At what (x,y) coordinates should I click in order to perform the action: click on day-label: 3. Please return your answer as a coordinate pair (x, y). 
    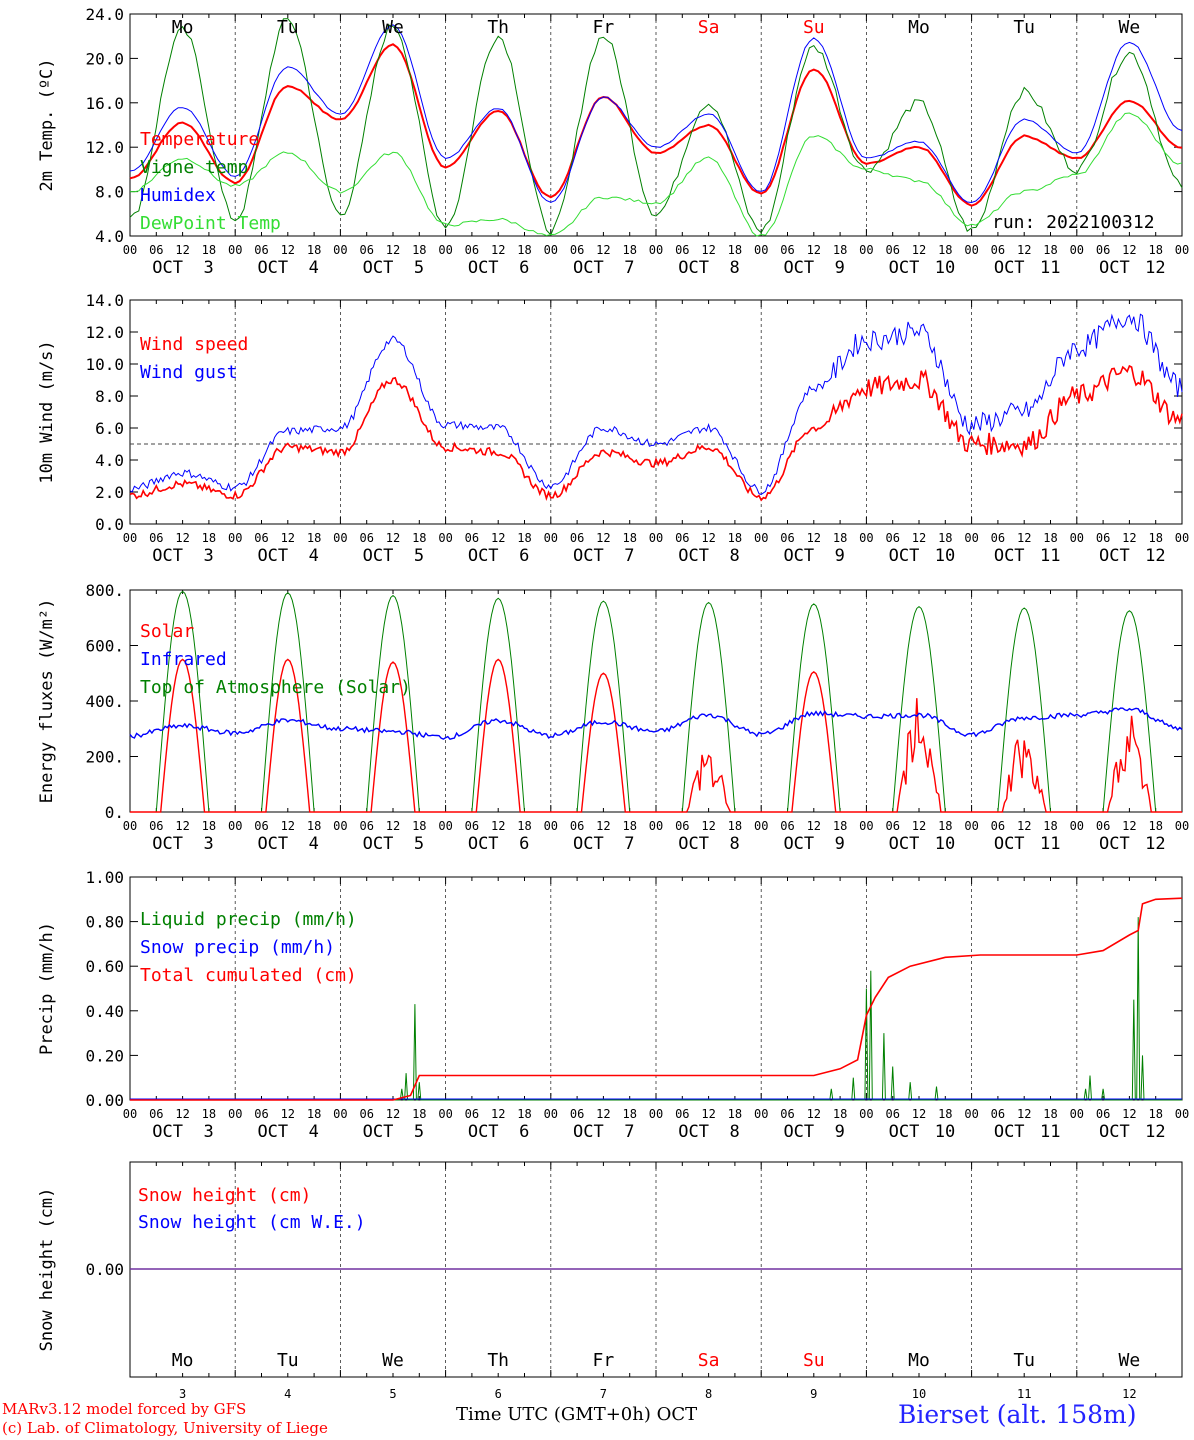
    Looking at the image, I should click on (208, 268).